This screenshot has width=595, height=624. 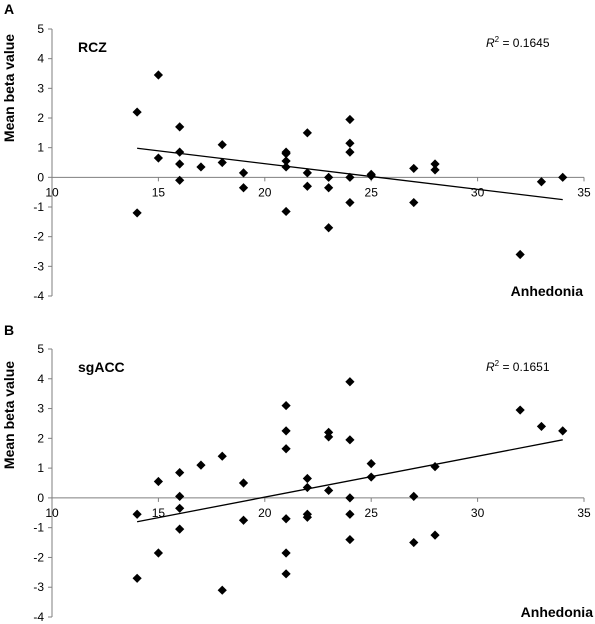 I want to click on region-label: sgACC, so click(x=101, y=367).